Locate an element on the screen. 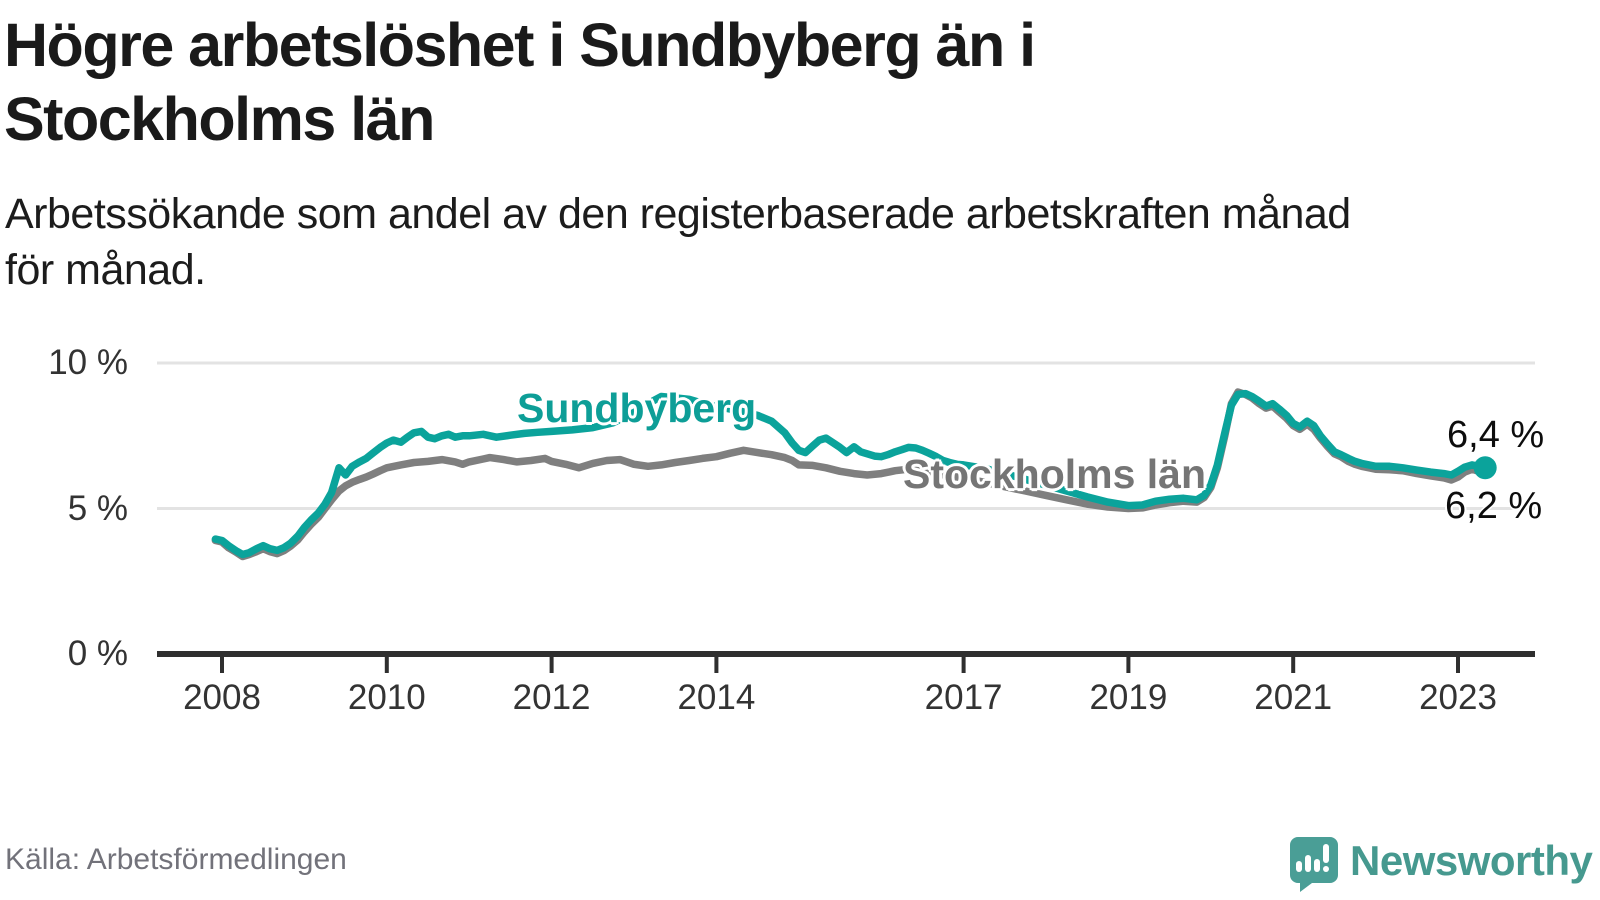  y-axis-label: 5 % is located at coordinates (97, 508).